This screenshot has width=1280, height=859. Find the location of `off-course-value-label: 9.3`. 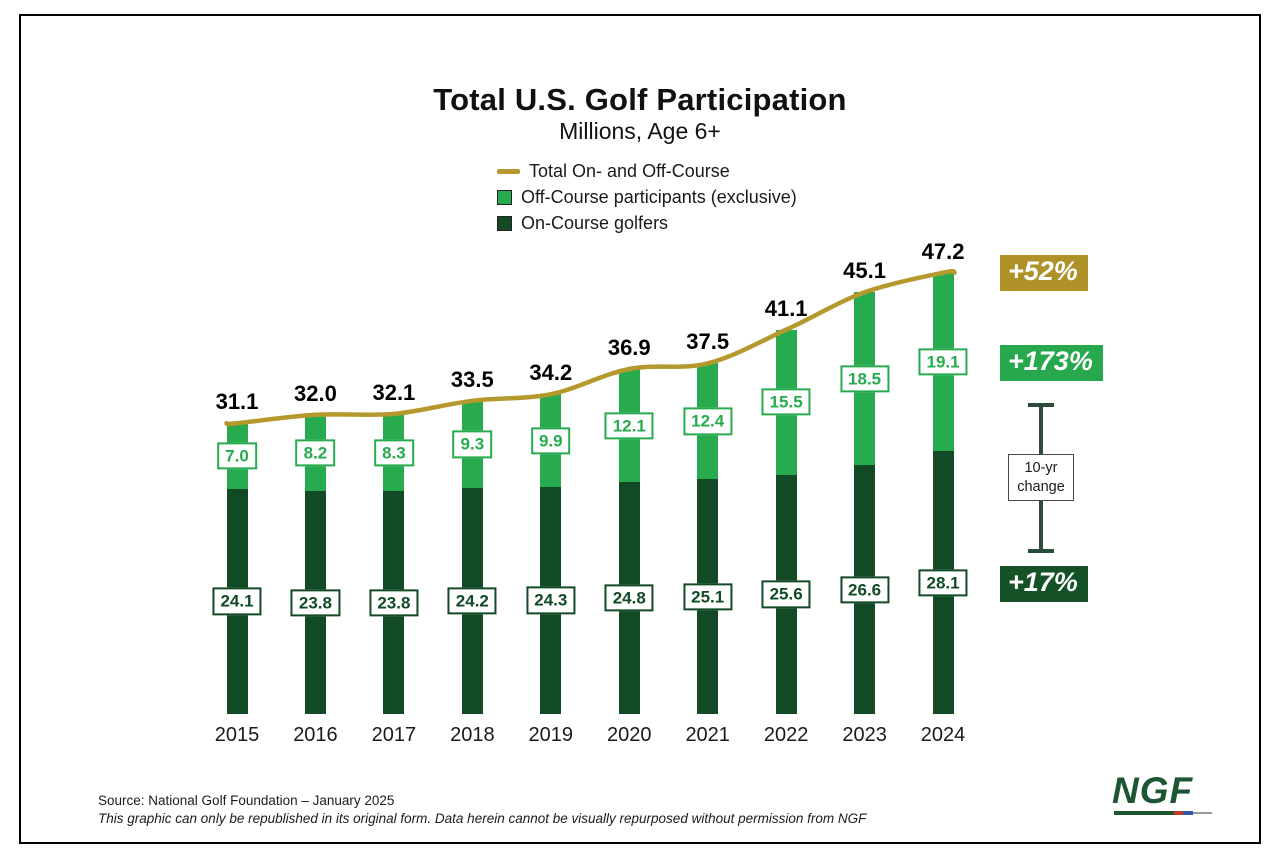

off-course-value-label: 9.3 is located at coordinates (472, 444).